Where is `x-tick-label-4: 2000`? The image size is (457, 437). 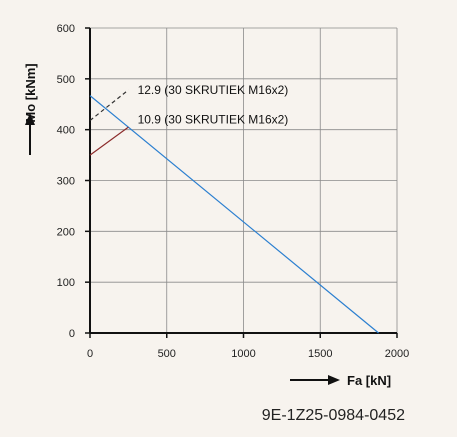 x-tick-label-4: 2000 is located at coordinates (397, 354).